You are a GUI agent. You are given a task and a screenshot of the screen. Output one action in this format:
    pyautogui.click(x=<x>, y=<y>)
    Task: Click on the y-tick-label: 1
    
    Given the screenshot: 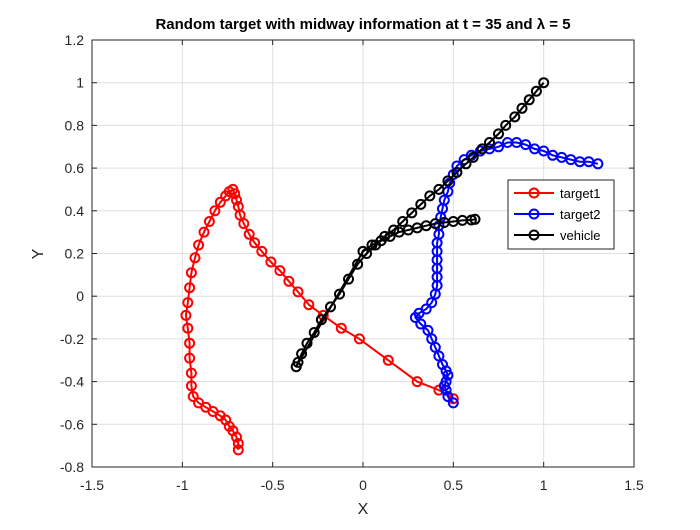 What is the action you would take?
    pyautogui.click(x=80, y=83)
    